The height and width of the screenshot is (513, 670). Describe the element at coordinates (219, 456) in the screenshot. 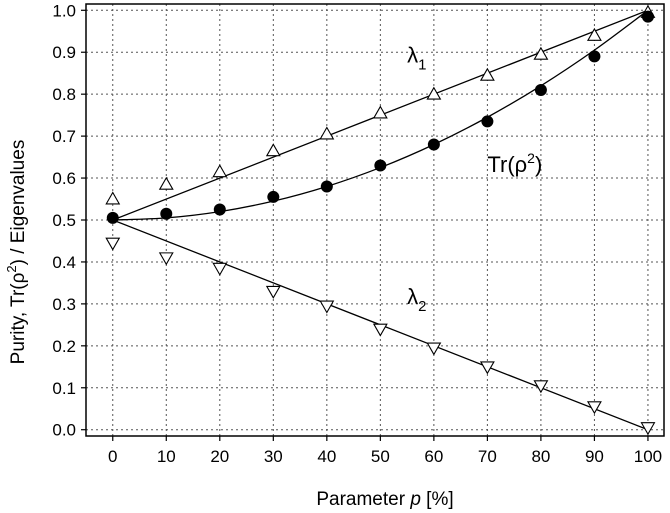

I see `x-tick-label: 20` at that location.